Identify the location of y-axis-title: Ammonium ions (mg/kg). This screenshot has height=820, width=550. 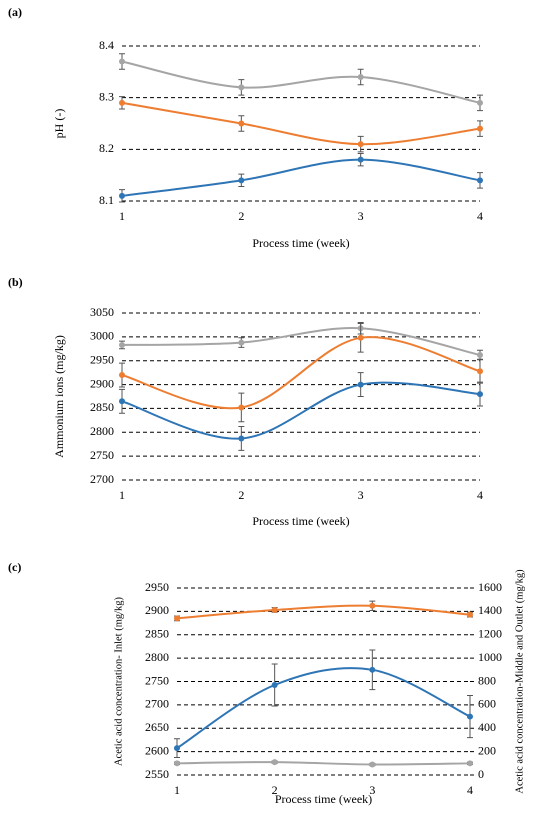
(59, 396).